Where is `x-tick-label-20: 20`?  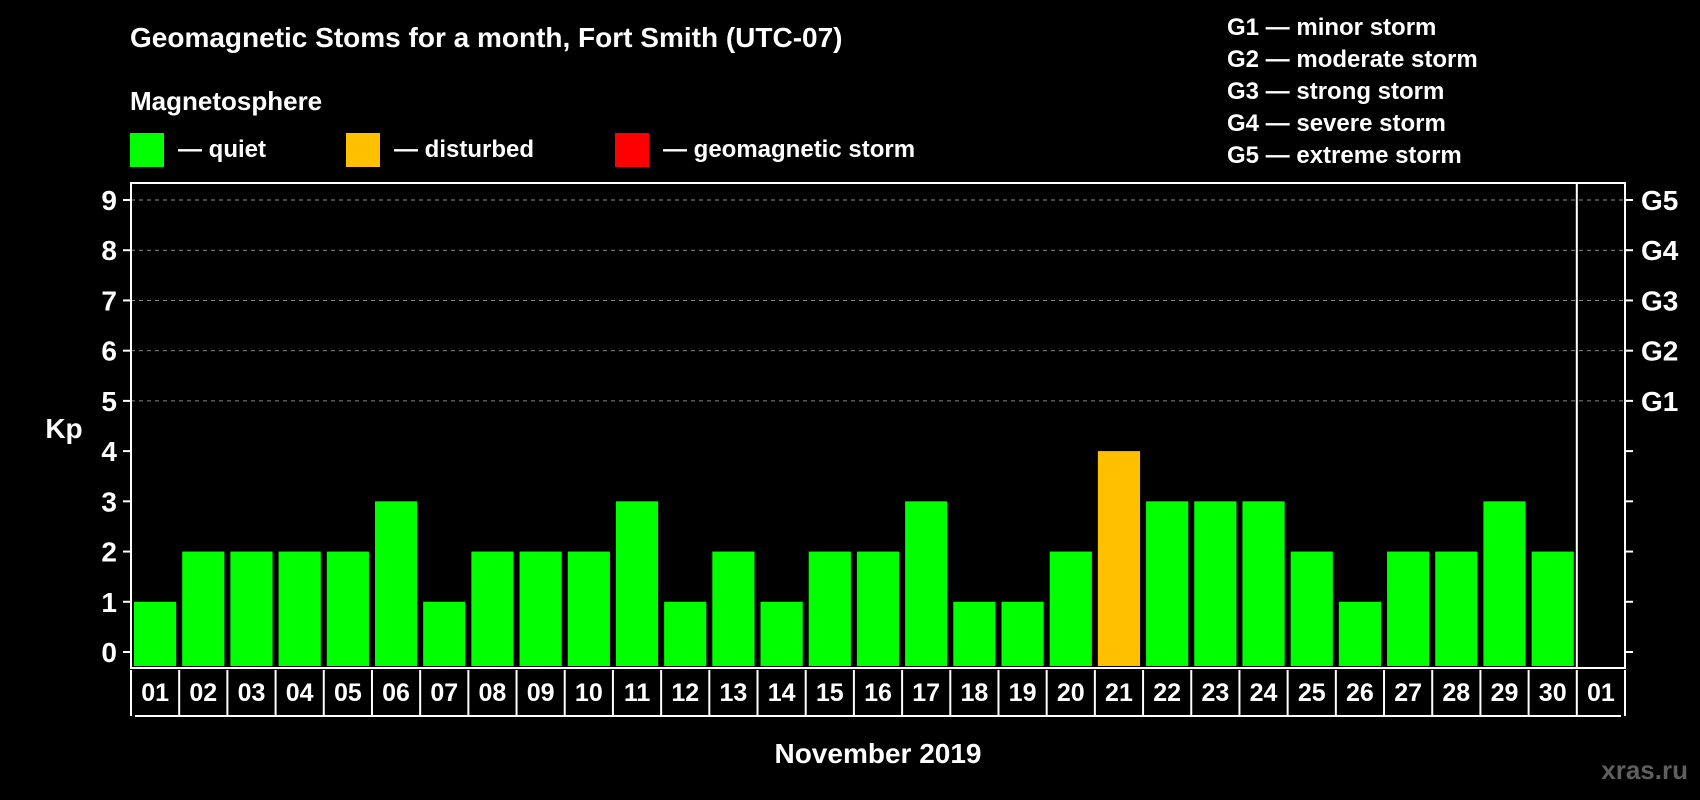 x-tick-label-20: 20 is located at coordinates (1071, 693).